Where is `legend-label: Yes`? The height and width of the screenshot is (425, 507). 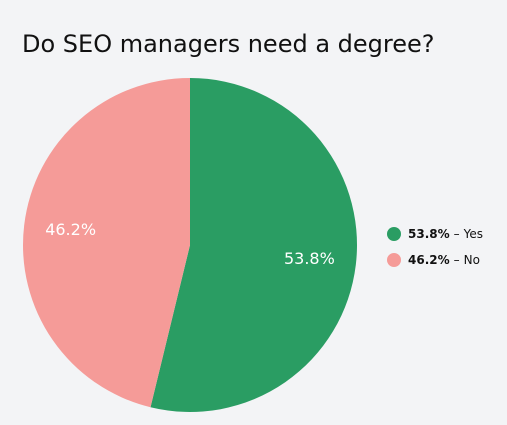 legend-label: Yes is located at coordinates (473, 234).